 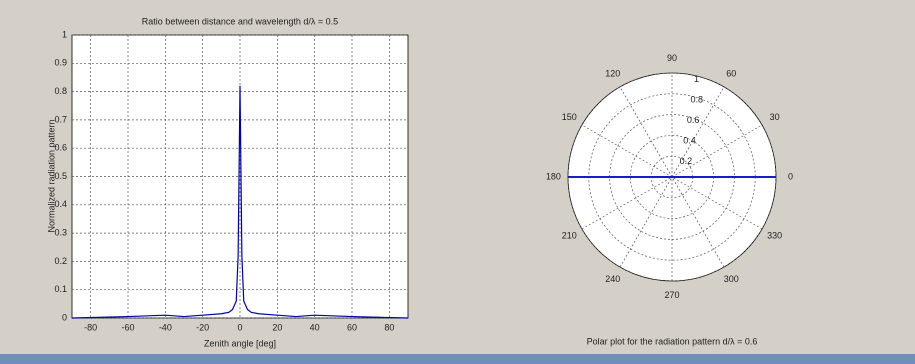 I want to click on x-axis-label: Zenith angle [deg], so click(x=240, y=343).